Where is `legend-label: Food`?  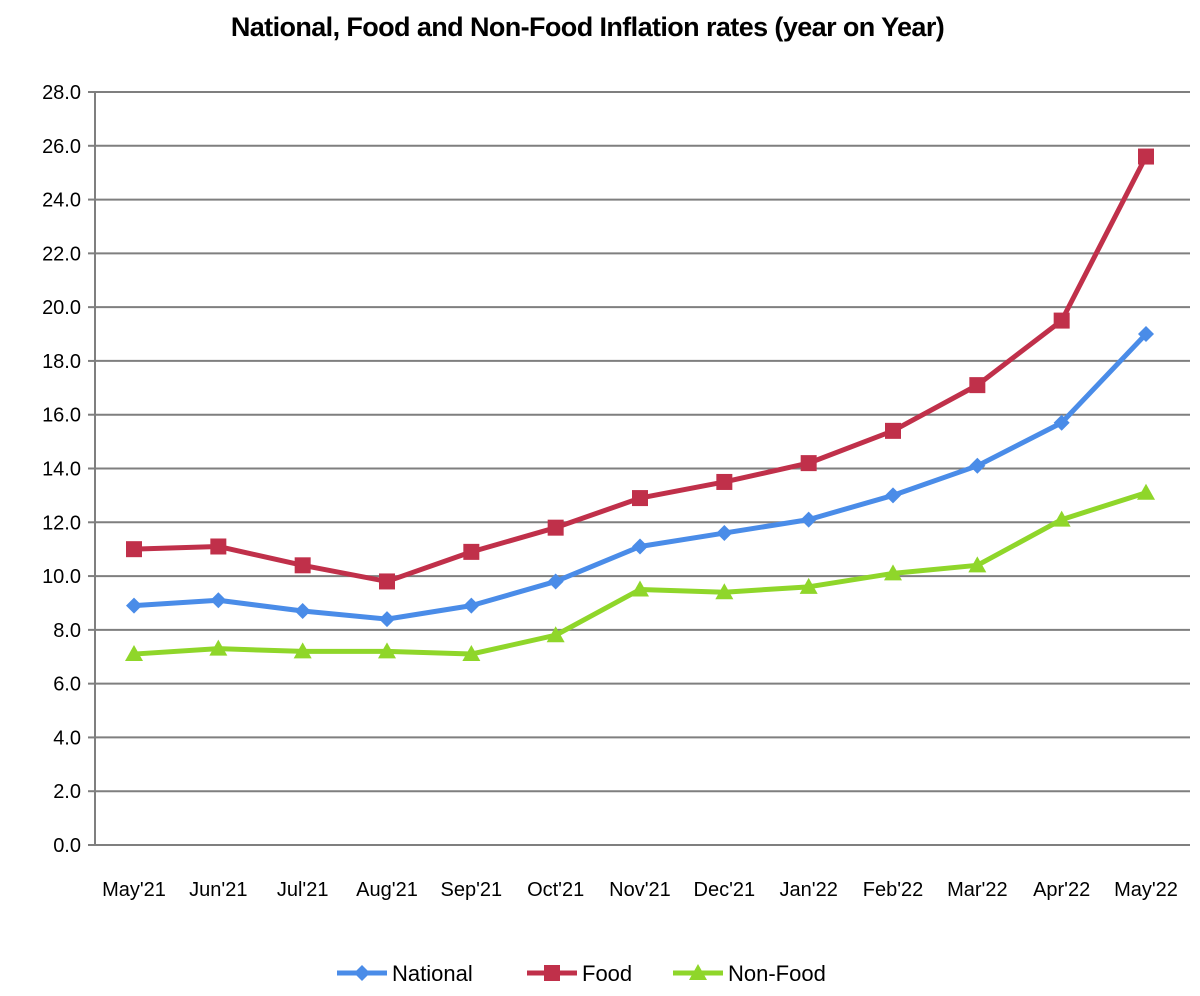 legend-label: Food is located at coordinates (607, 973).